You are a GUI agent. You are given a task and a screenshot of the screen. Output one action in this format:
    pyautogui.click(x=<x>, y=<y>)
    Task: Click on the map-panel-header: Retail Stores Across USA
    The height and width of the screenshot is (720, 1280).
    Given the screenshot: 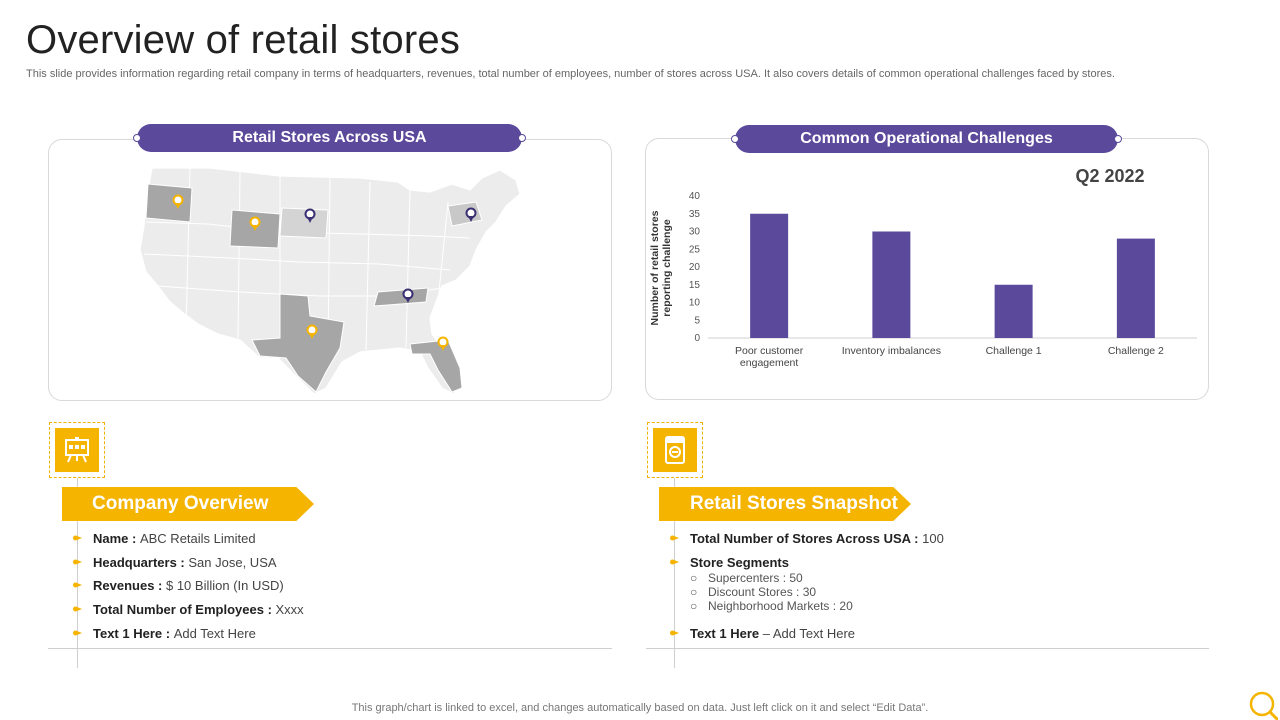 What is the action you would take?
    pyautogui.click(x=329, y=138)
    